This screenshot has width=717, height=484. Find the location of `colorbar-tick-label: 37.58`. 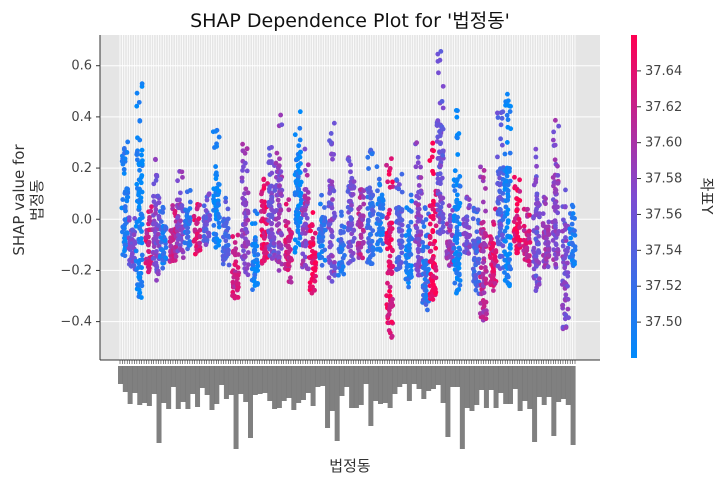

colorbar-tick-label: 37.58 is located at coordinates (663, 179).